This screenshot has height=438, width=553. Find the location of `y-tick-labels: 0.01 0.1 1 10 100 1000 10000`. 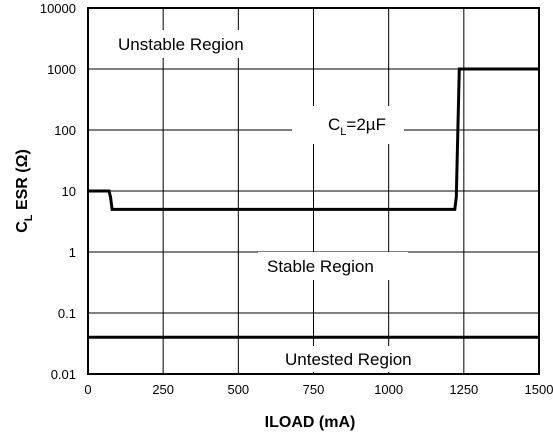

y-tick-labels: 0.01 0.1 1 10 100 1000 10000 is located at coordinates (58, 191).